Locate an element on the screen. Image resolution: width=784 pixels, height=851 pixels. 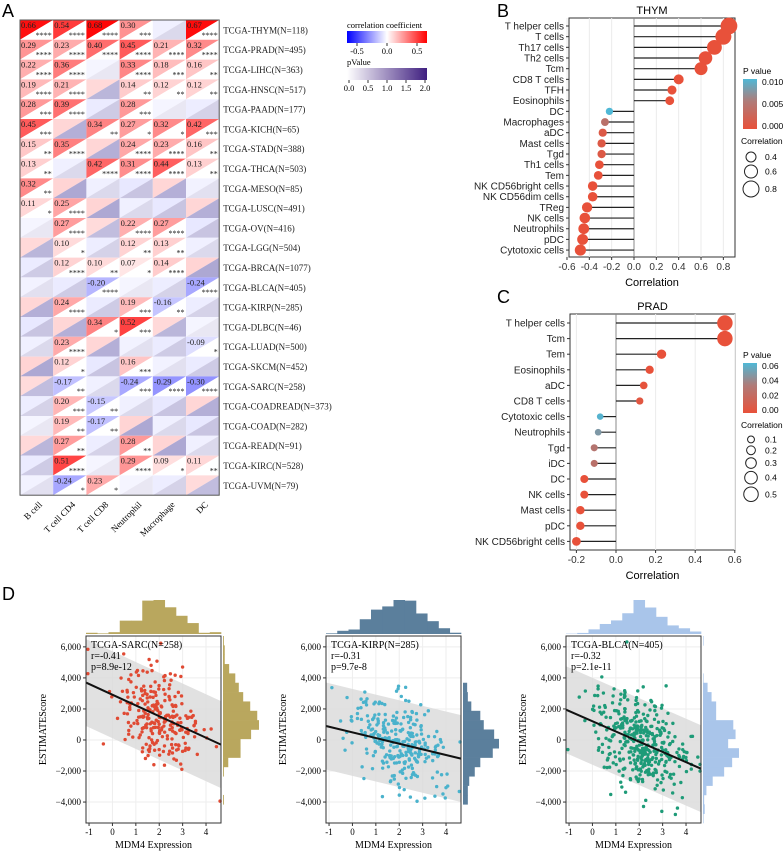
category-label: TFH is located at coordinates (554, 91).